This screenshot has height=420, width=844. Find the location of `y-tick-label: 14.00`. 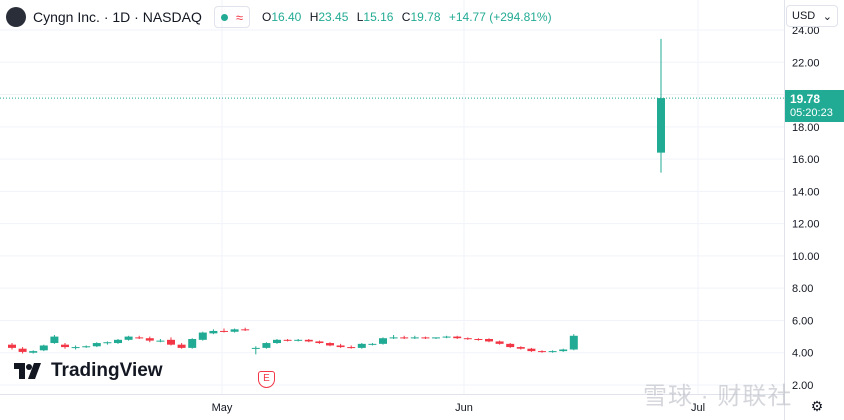

y-tick-label: 14.00 is located at coordinates (806, 192).